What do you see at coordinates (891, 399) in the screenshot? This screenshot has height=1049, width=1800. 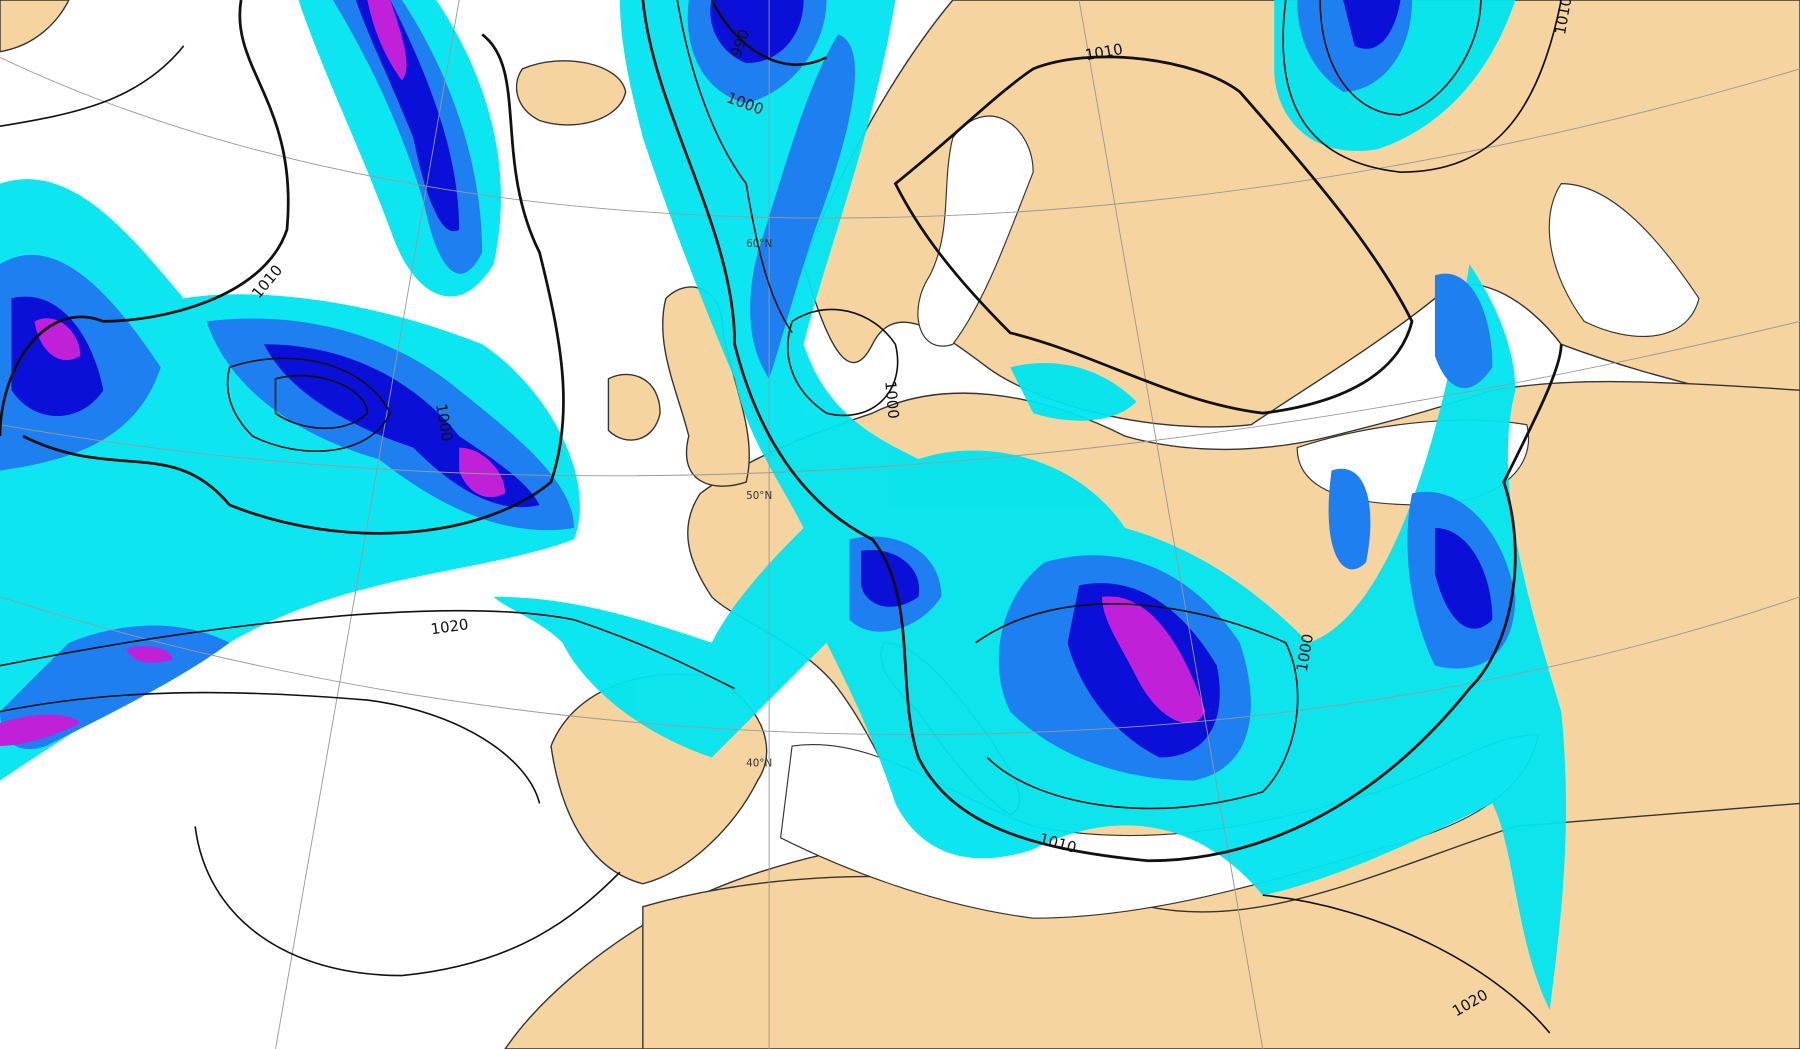 I see `isobar-label: 1000` at bounding box center [891, 399].